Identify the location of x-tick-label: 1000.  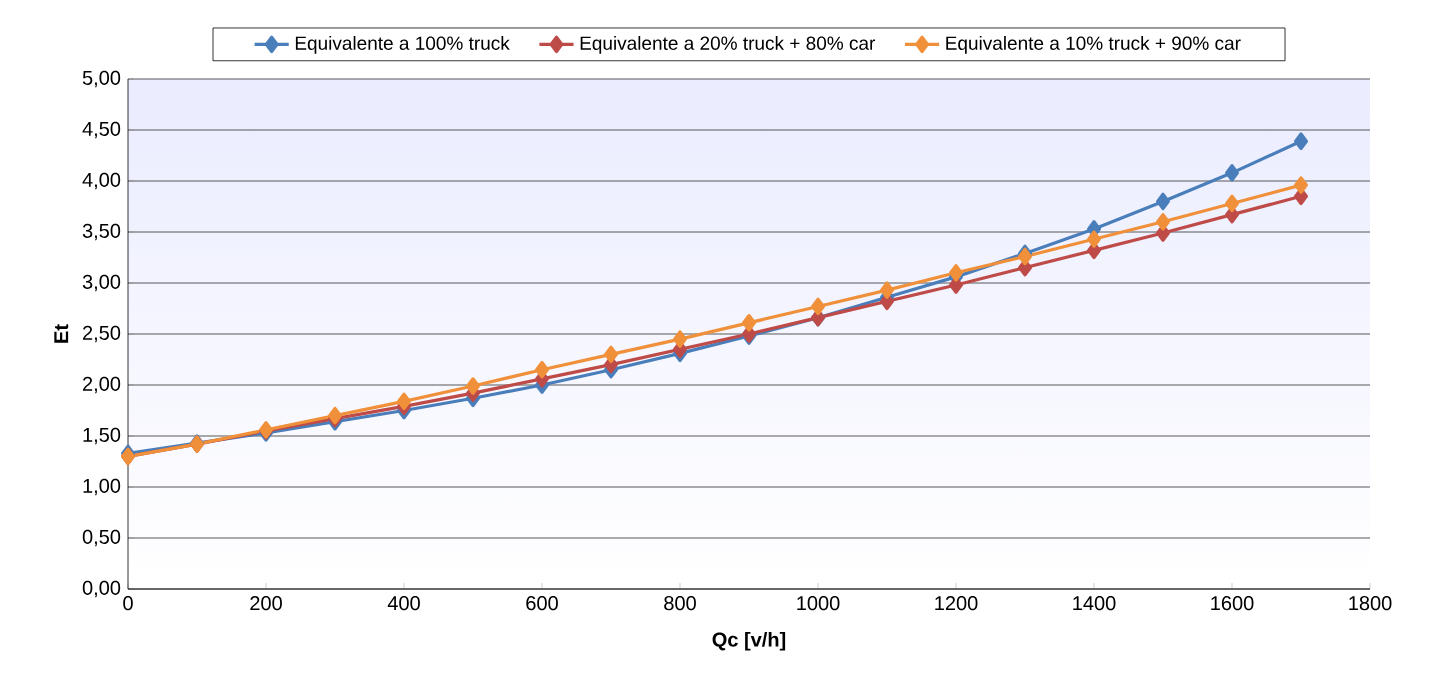
(818, 603).